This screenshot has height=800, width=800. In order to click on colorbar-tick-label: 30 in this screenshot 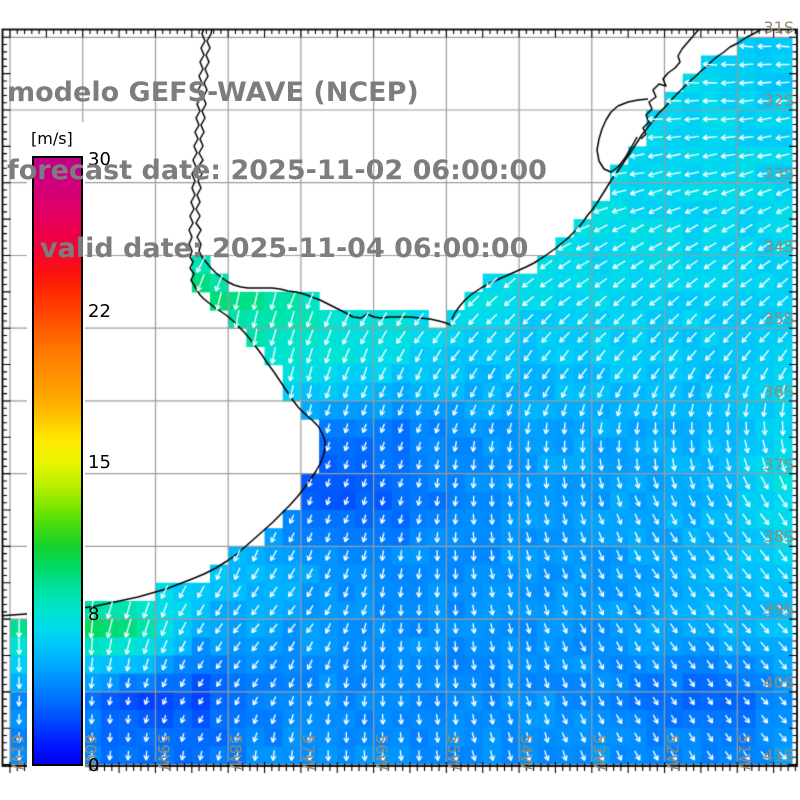, I will do `click(99, 159)`.